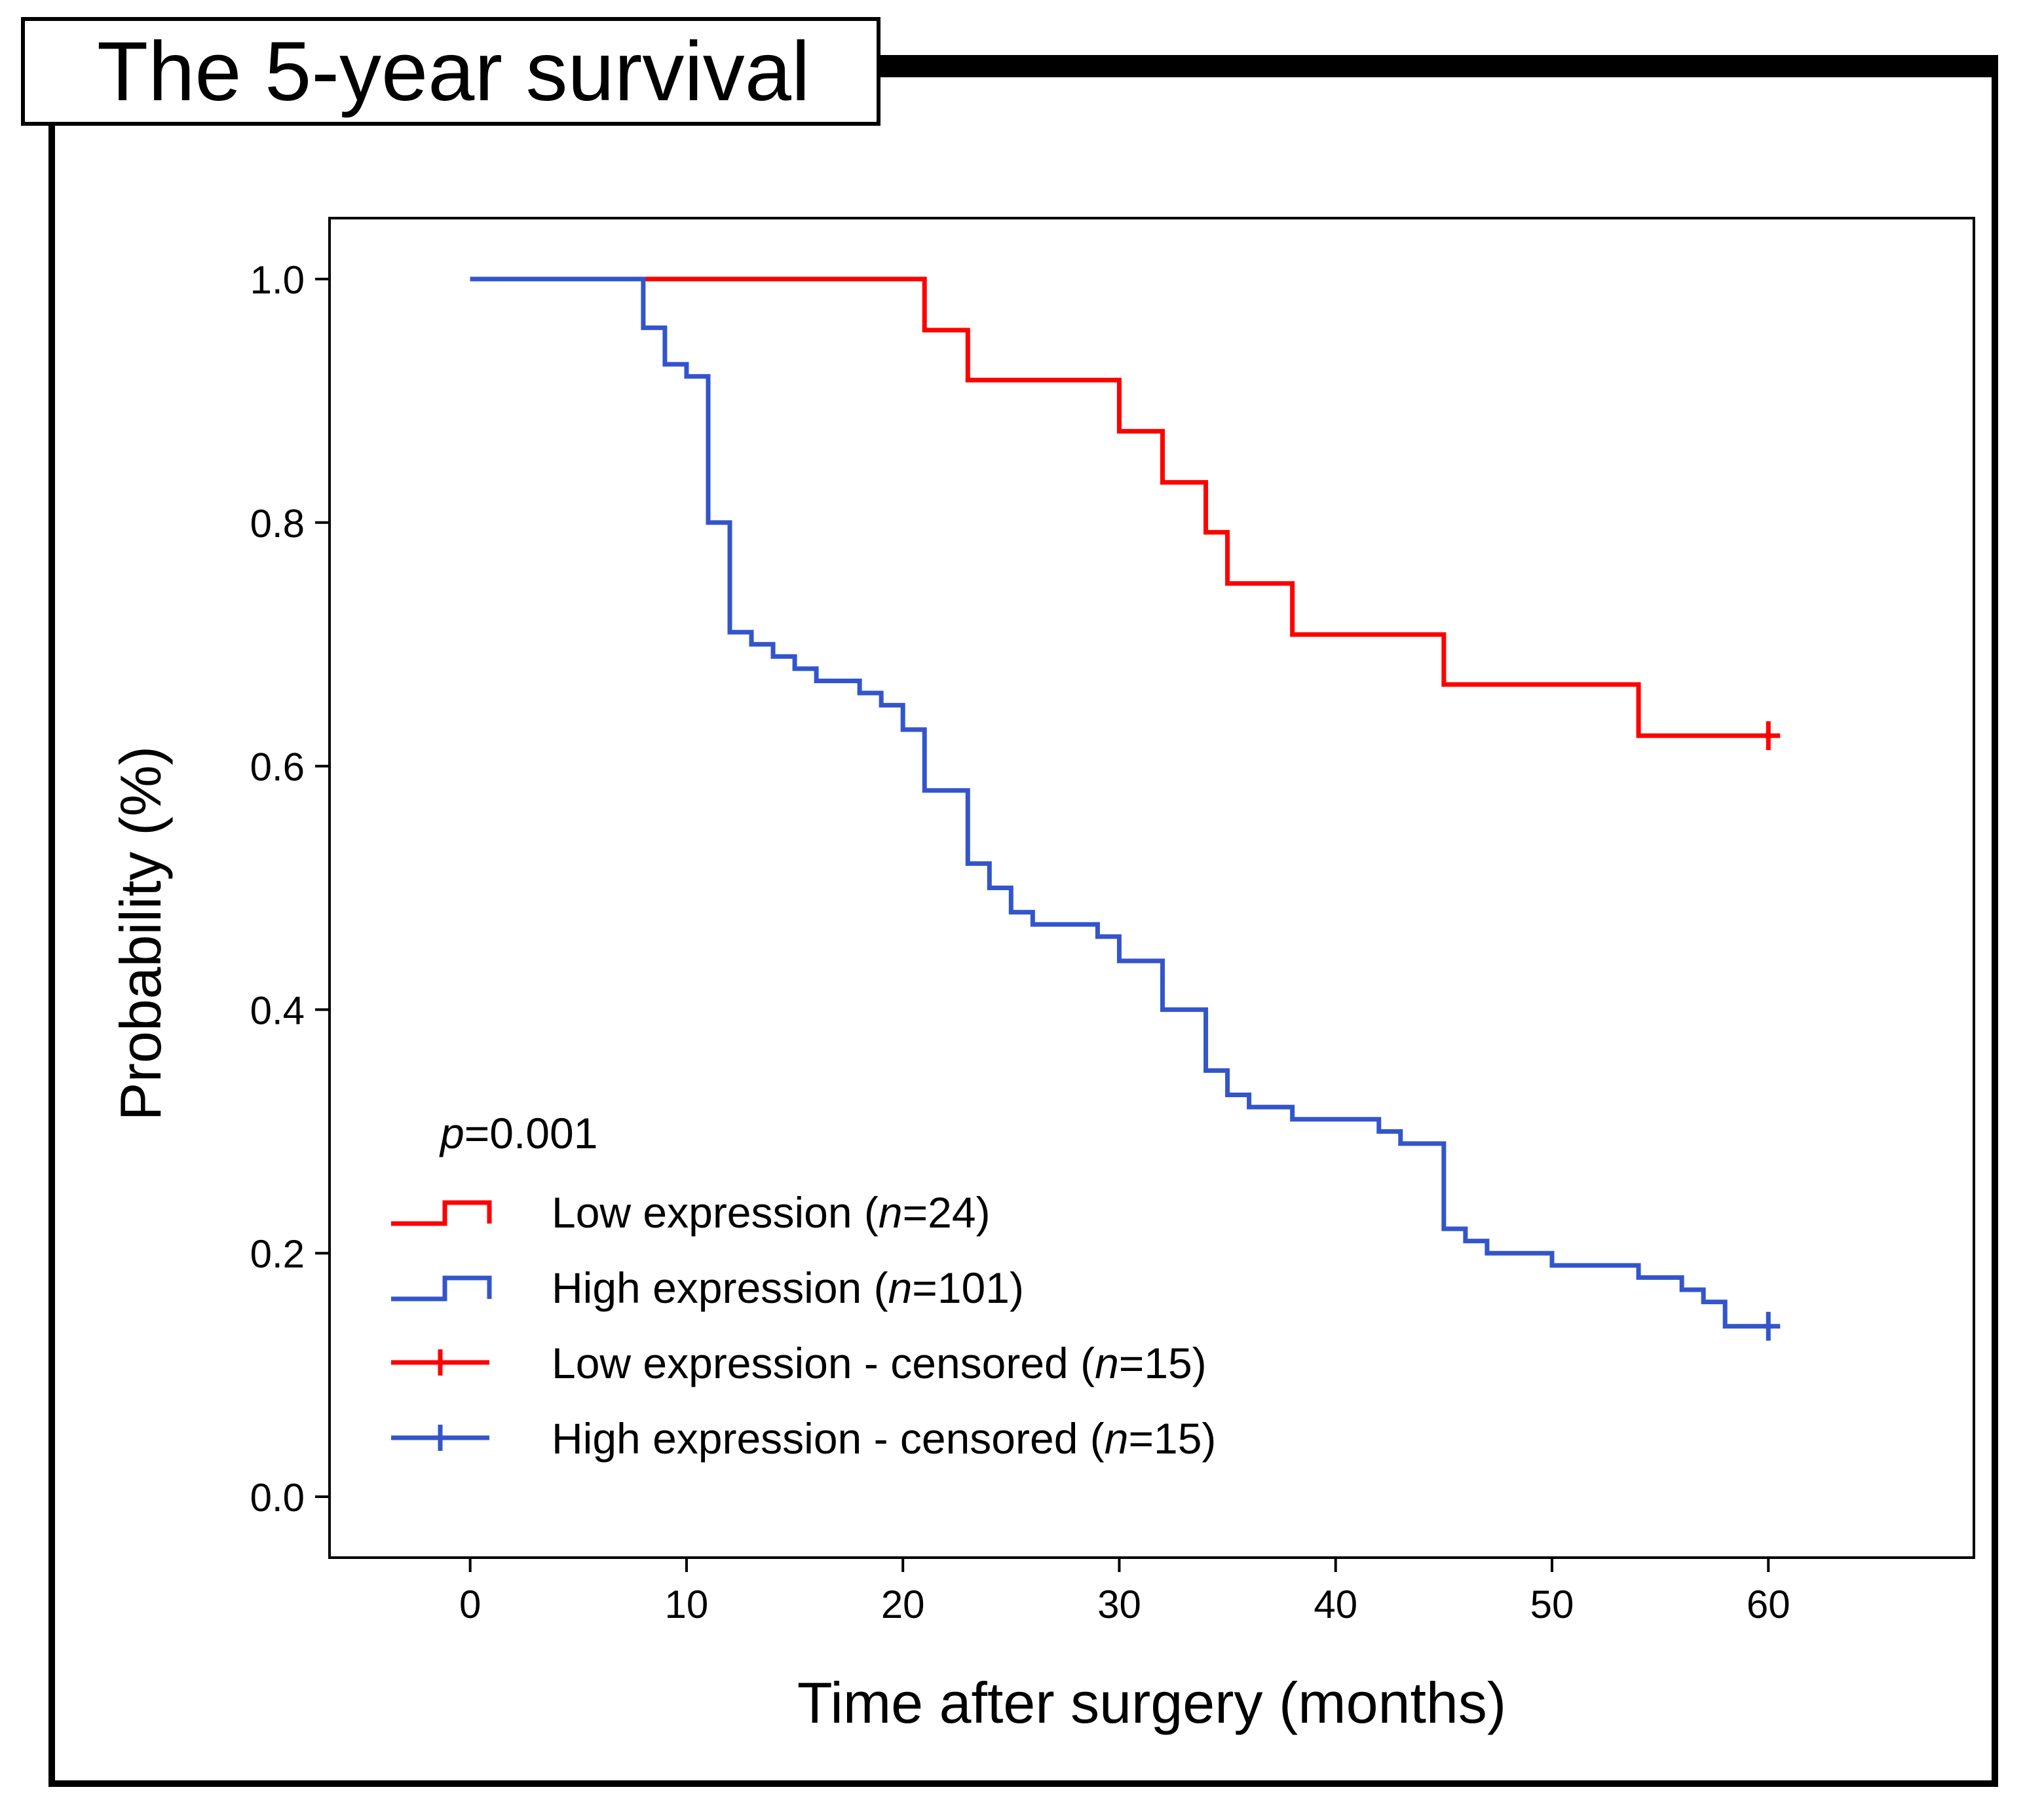 The image size is (2044, 1800). Describe the element at coordinates (277, 1254) in the screenshot. I see `y-tick-label: 0.2` at that location.